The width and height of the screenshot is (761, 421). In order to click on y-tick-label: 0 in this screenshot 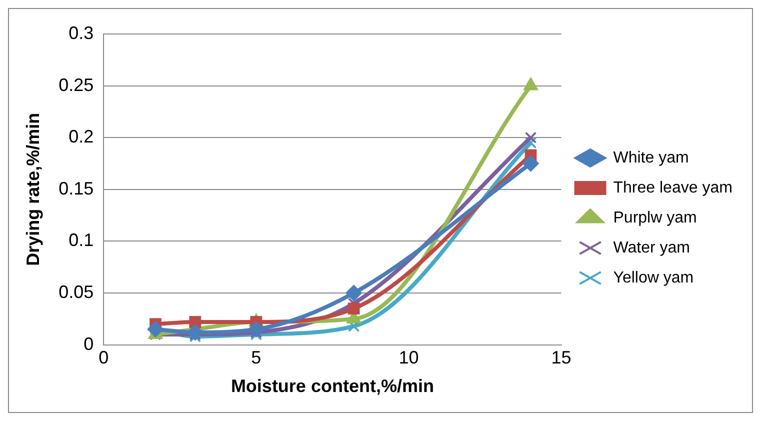, I will do `click(89, 344)`.